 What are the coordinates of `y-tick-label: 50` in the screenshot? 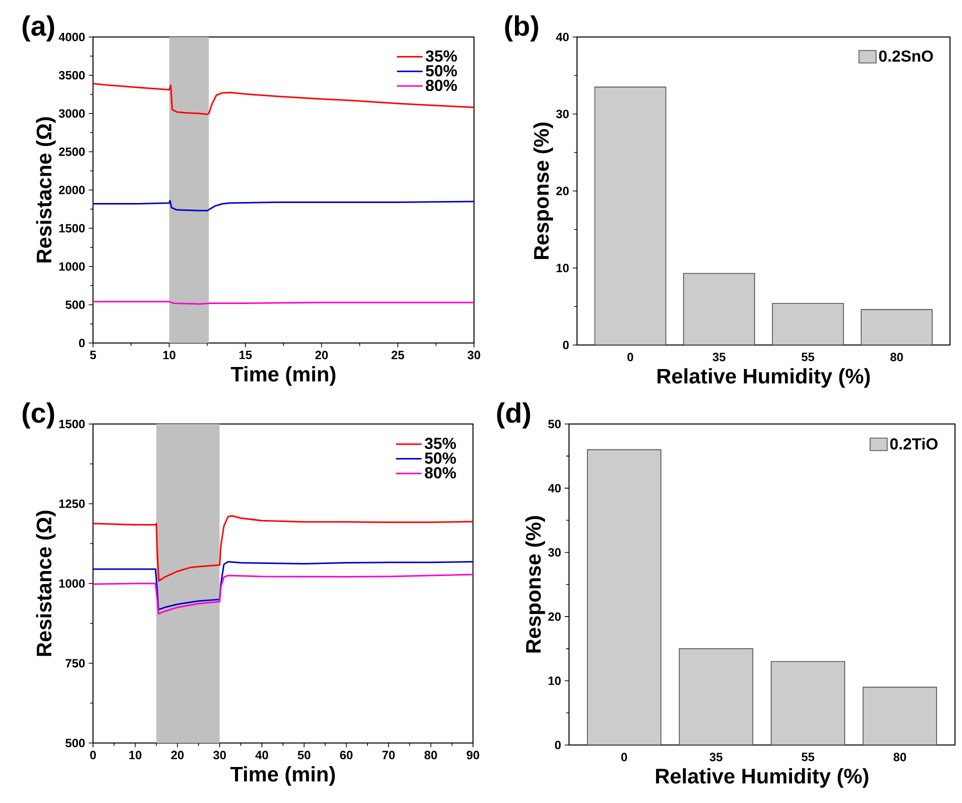 It's located at (554, 424).